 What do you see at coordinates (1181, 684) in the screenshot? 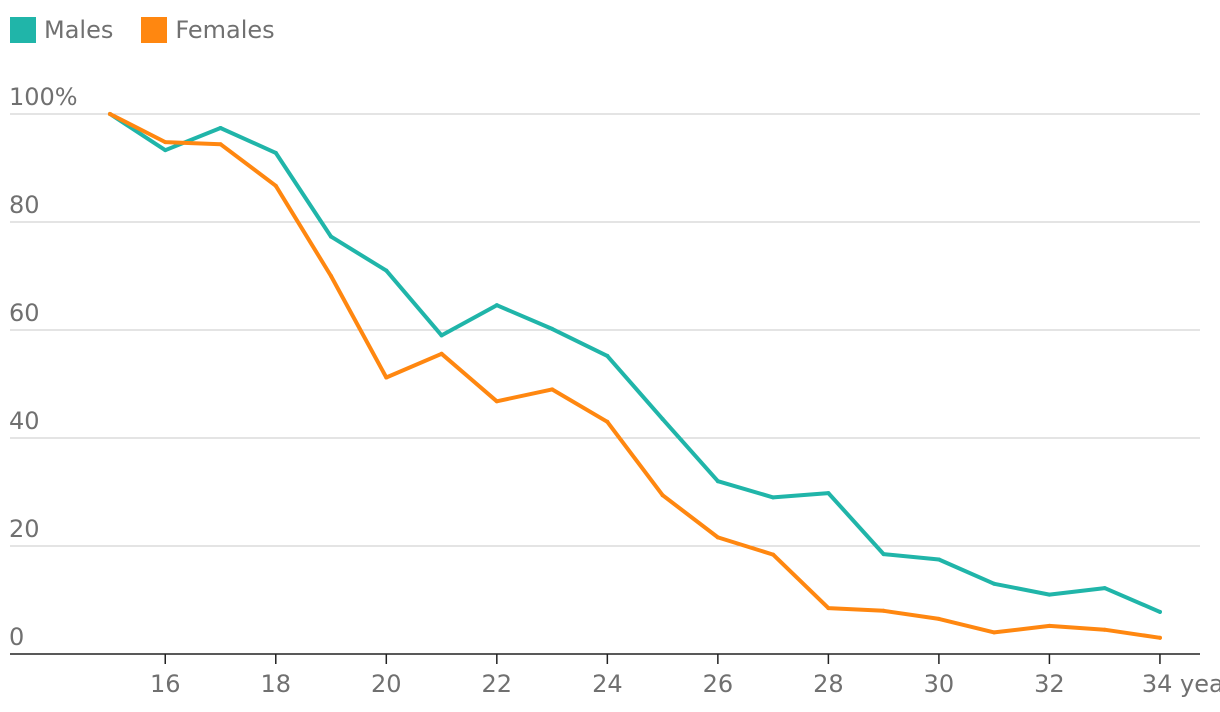
I see `x-tick-label: 34 years` at bounding box center [1181, 684].